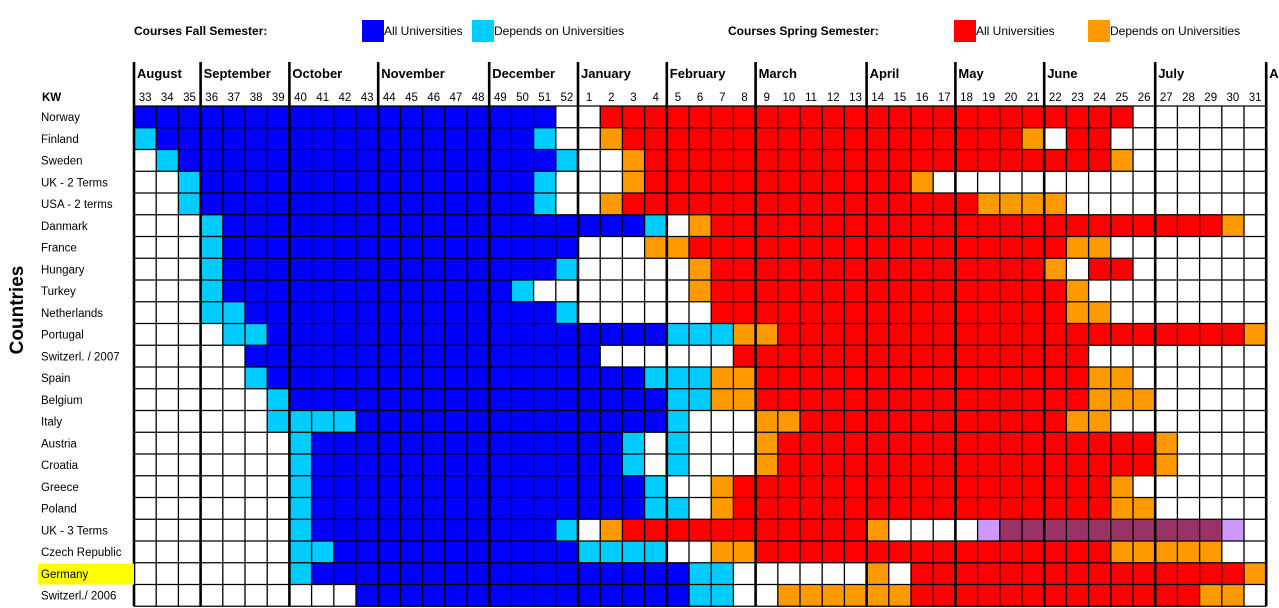  I want to click on country-label: Finland, so click(60, 140).